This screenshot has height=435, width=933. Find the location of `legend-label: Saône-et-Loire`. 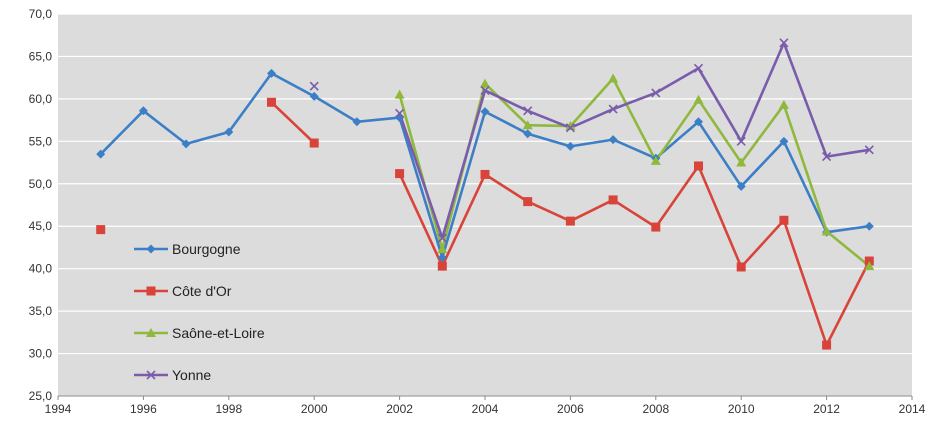

legend-label: Saône-et-Loire is located at coordinates (218, 333).